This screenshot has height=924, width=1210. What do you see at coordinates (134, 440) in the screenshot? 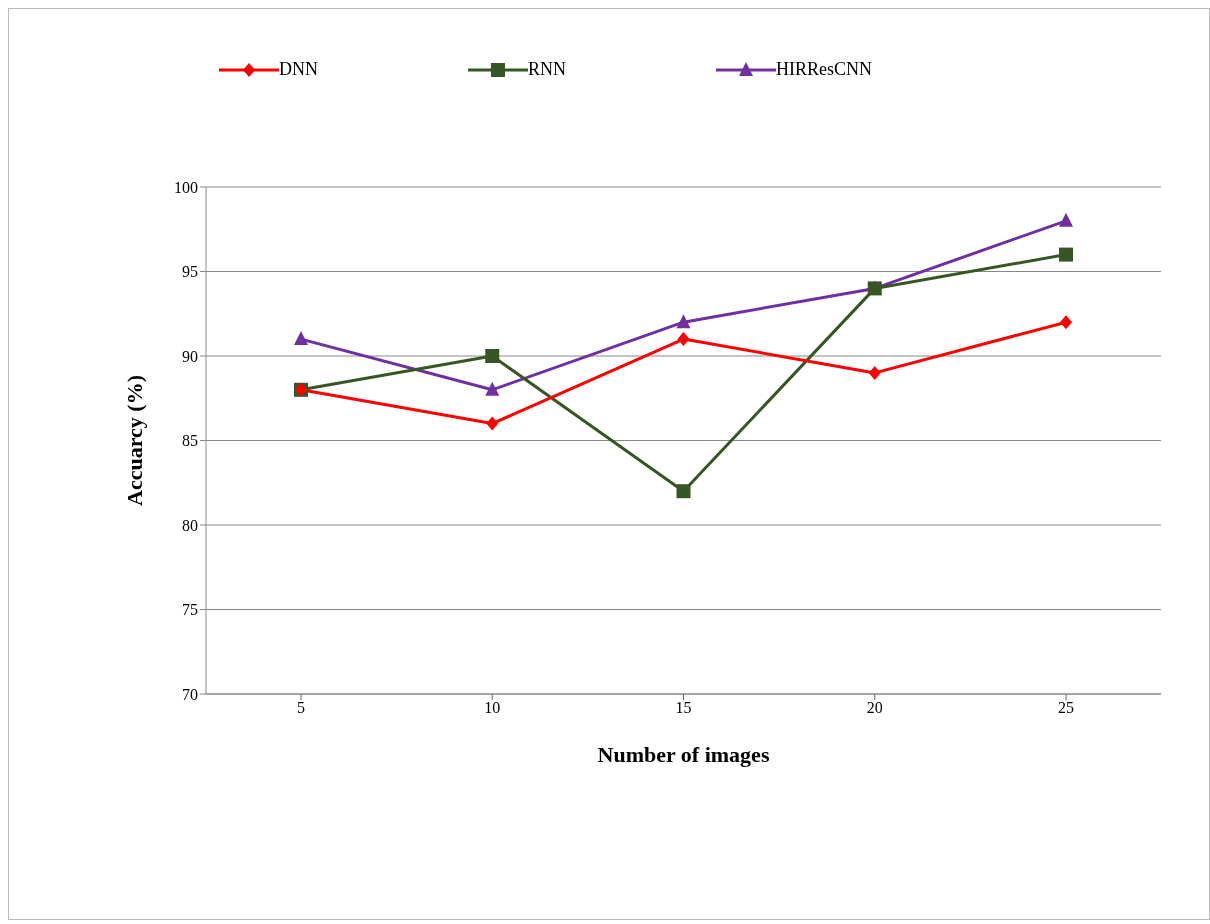
I see `y-axis-title: Accuarcy (%)` at bounding box center [134, 440].